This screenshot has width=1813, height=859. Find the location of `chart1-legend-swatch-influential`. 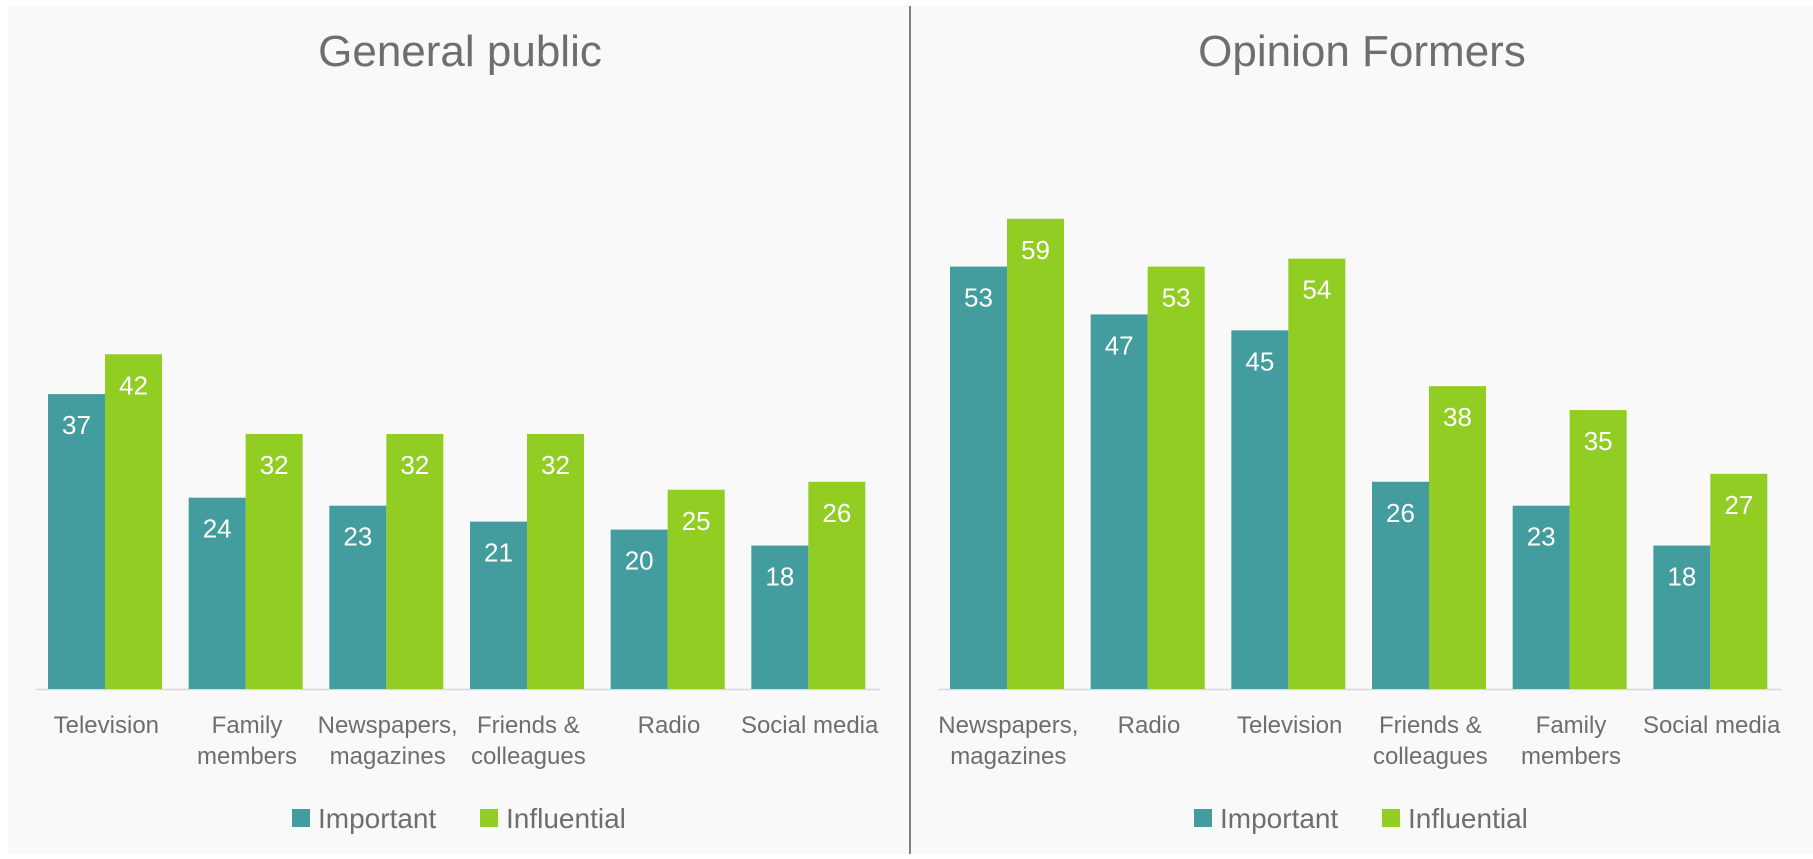

chart1-legend-swatch-influential is located at coordinates (489, 818).